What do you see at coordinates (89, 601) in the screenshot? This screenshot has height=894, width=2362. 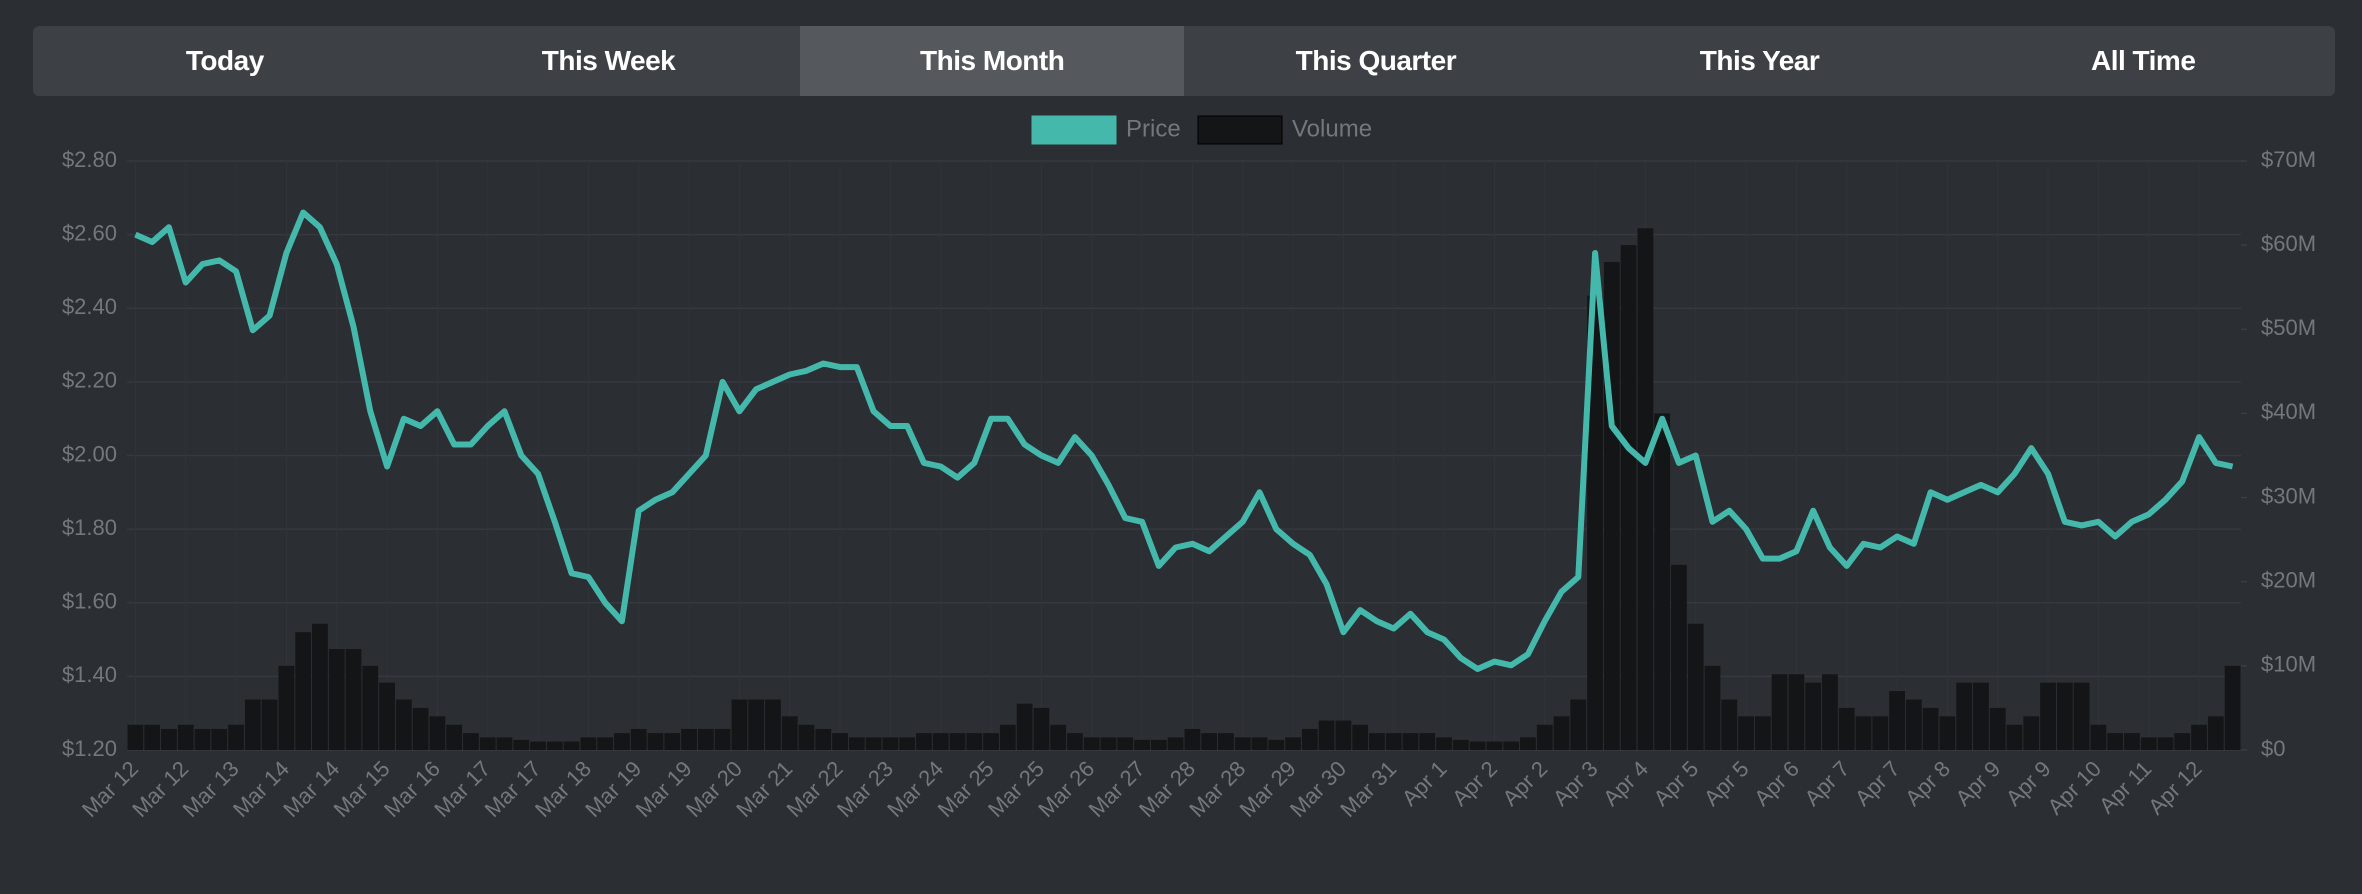 I see `y-tick-label: $1.60` at bounding box center [89, 601].